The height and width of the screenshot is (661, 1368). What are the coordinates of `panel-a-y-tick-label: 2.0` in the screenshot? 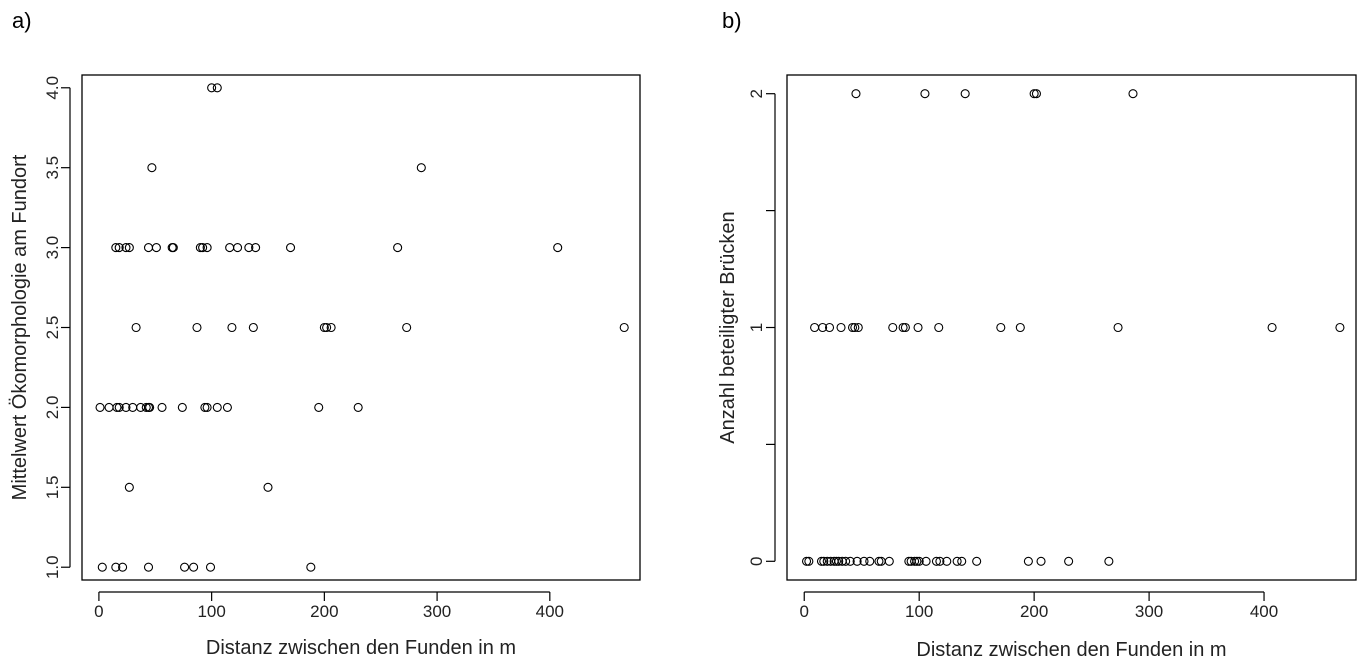 It's located at (52, 408).